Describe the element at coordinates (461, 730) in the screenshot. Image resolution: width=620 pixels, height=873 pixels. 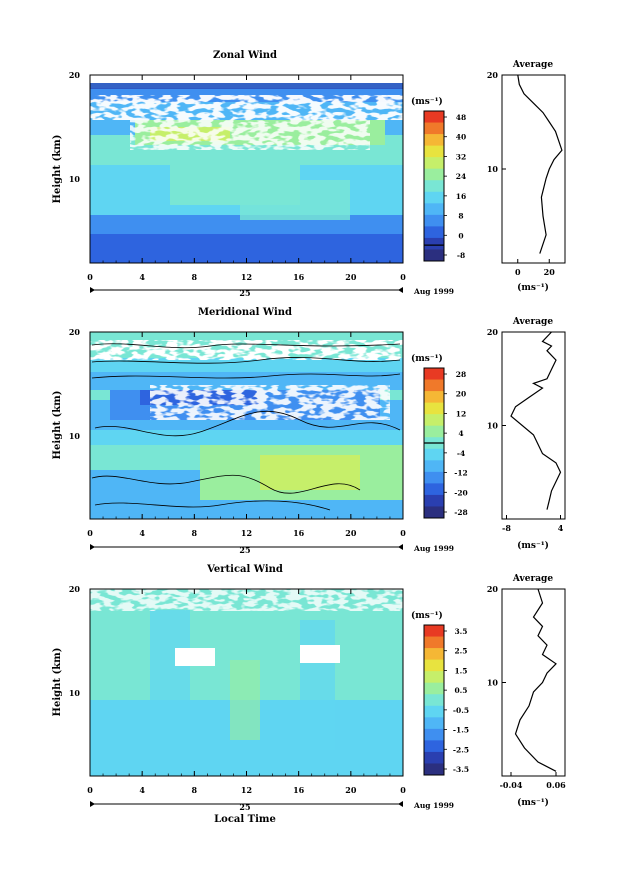
I see `colorbar-tick-label: -1.5` at that location.